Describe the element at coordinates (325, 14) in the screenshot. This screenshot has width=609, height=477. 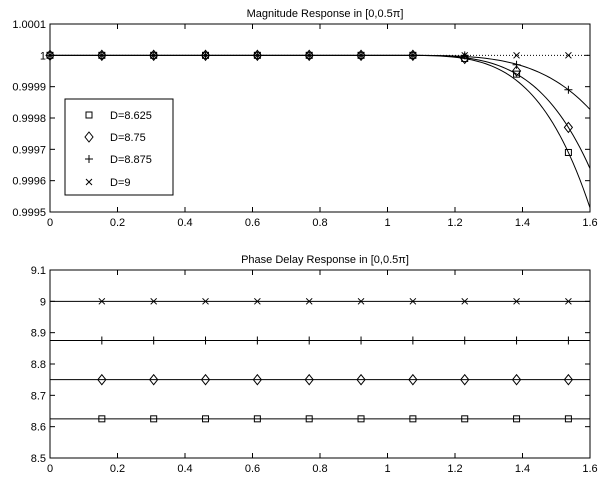
I see `magnitude-title: Magnitude Response in [0,0.5π]` at that location.